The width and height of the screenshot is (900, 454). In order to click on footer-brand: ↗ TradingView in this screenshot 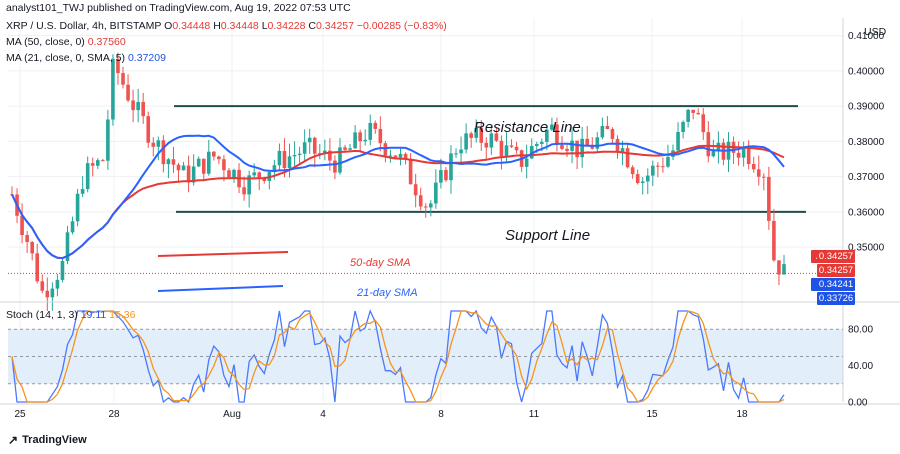, I will do `click(47, 440)`.